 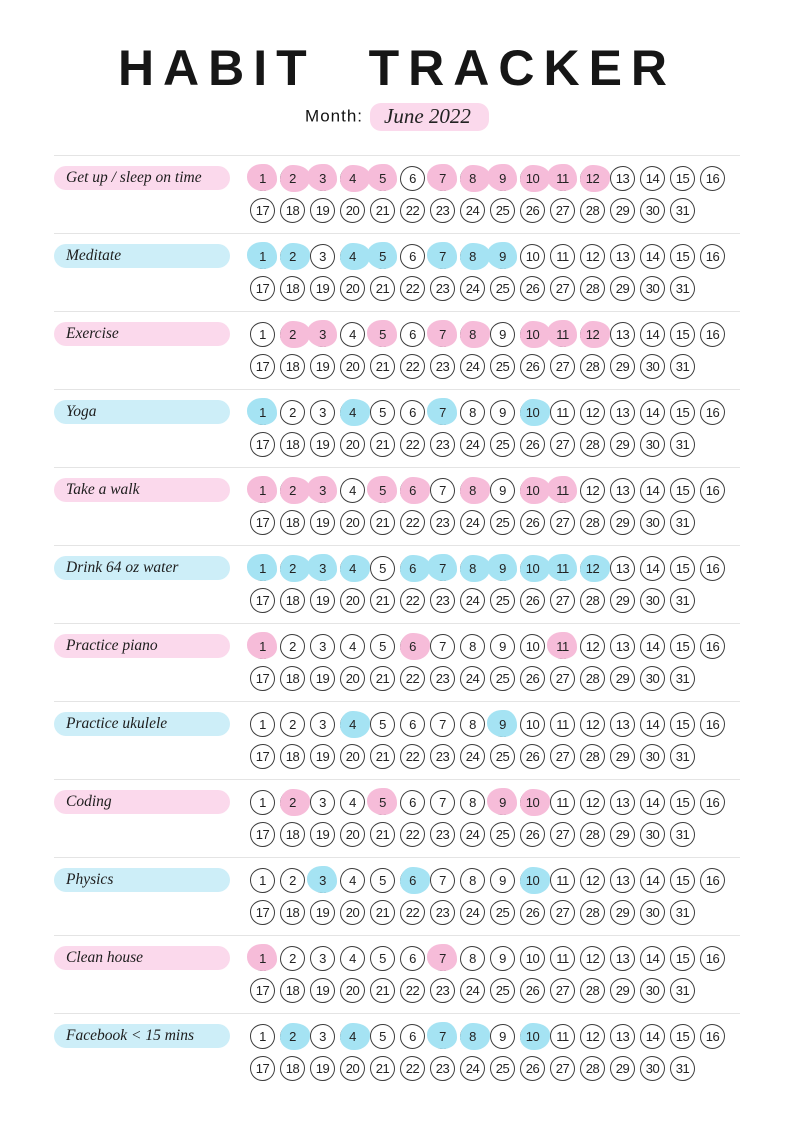 I want to click on page-title: HABIT TRACKER, so click(x=397, y=68).